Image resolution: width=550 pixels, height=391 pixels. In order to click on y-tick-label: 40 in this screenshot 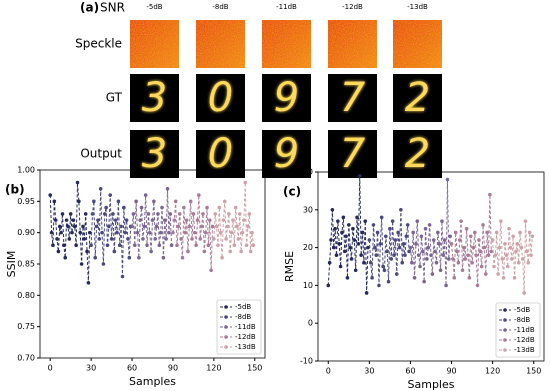, I will do `click(308, 172)`.